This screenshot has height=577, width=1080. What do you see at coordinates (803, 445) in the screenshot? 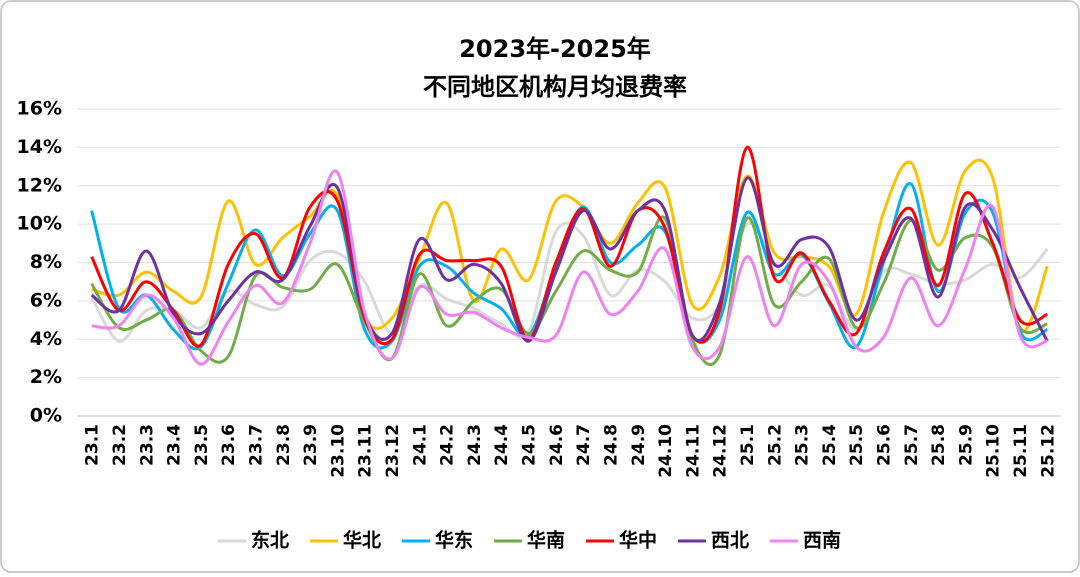
I see `x-tick-label: 25.3` at bounding box center [803, 445].